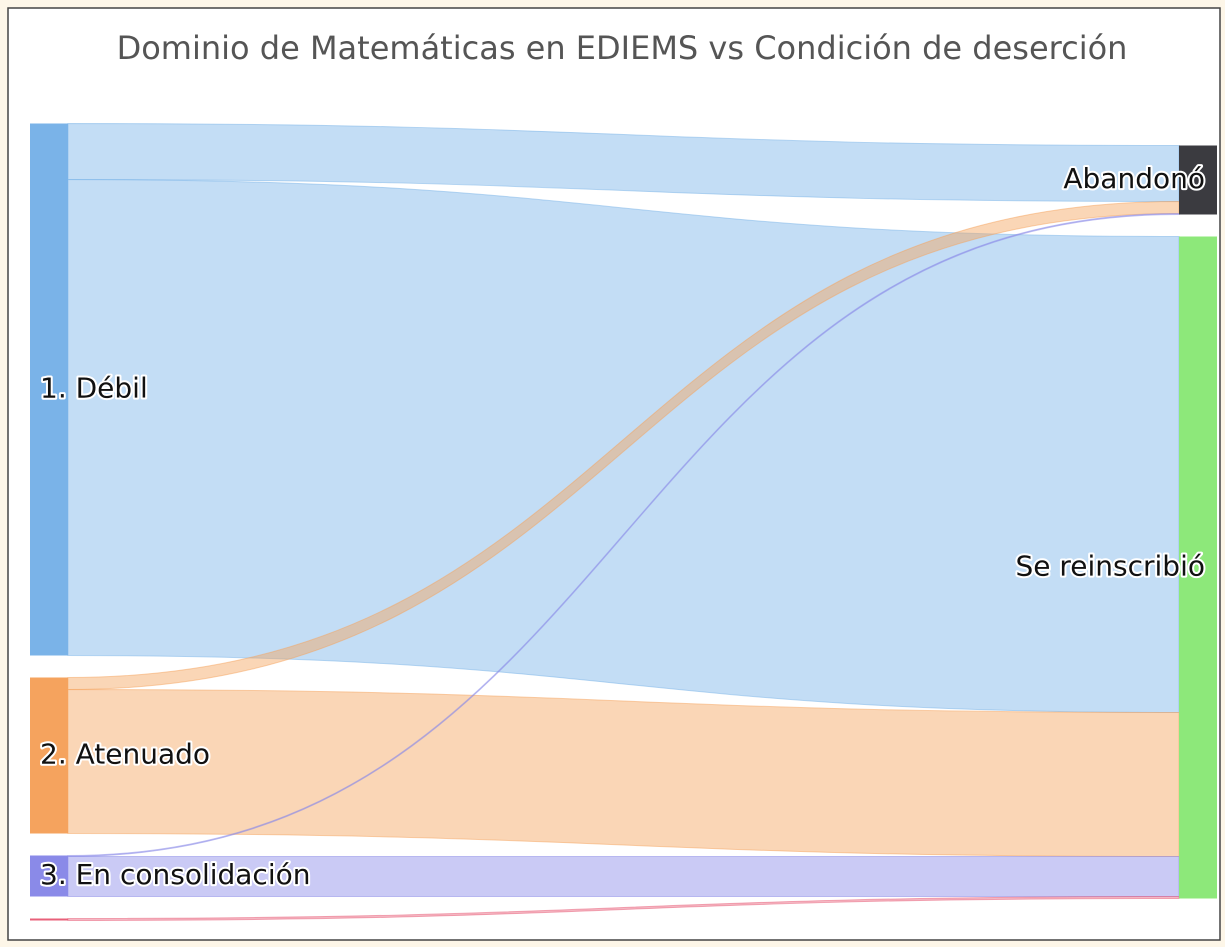  I want to click on node-label: Se reinscribió, so click(1110, 566).